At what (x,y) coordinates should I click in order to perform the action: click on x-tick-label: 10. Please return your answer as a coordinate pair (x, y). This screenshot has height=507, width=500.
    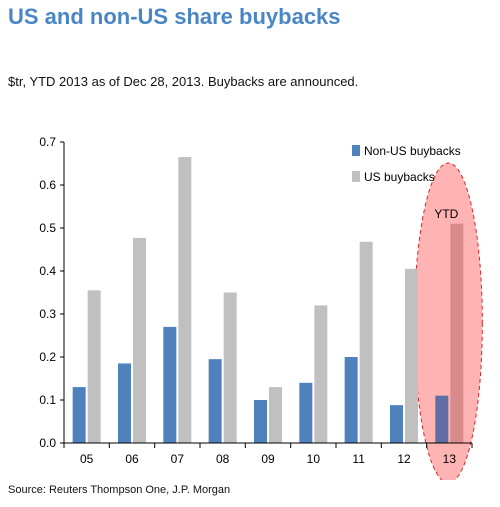
    Looking at the image, I should click on (314, 459).